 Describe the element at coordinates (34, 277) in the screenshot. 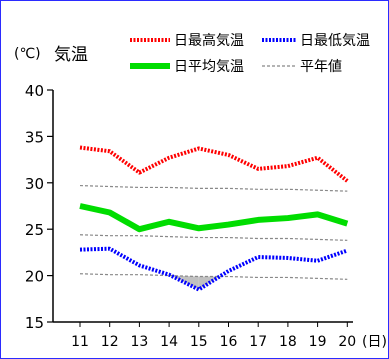

I see `y-tick-label: 20` at that location.